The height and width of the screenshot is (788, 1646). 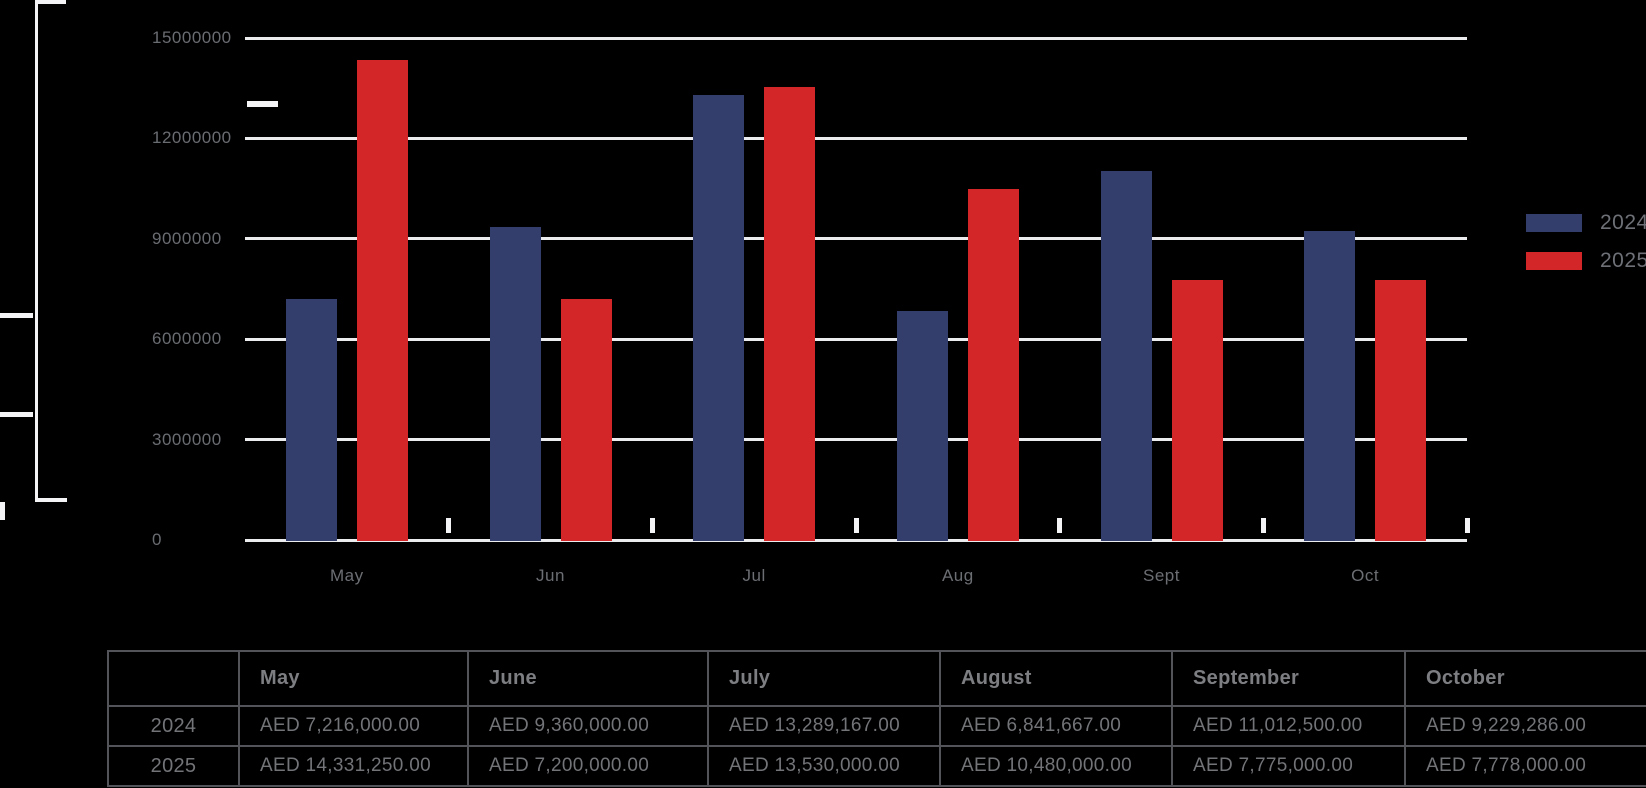 What do you see at coordinates (262, 104) in the screenshot?
I see `axis-marker-dash` at bounding box center [262, 104].